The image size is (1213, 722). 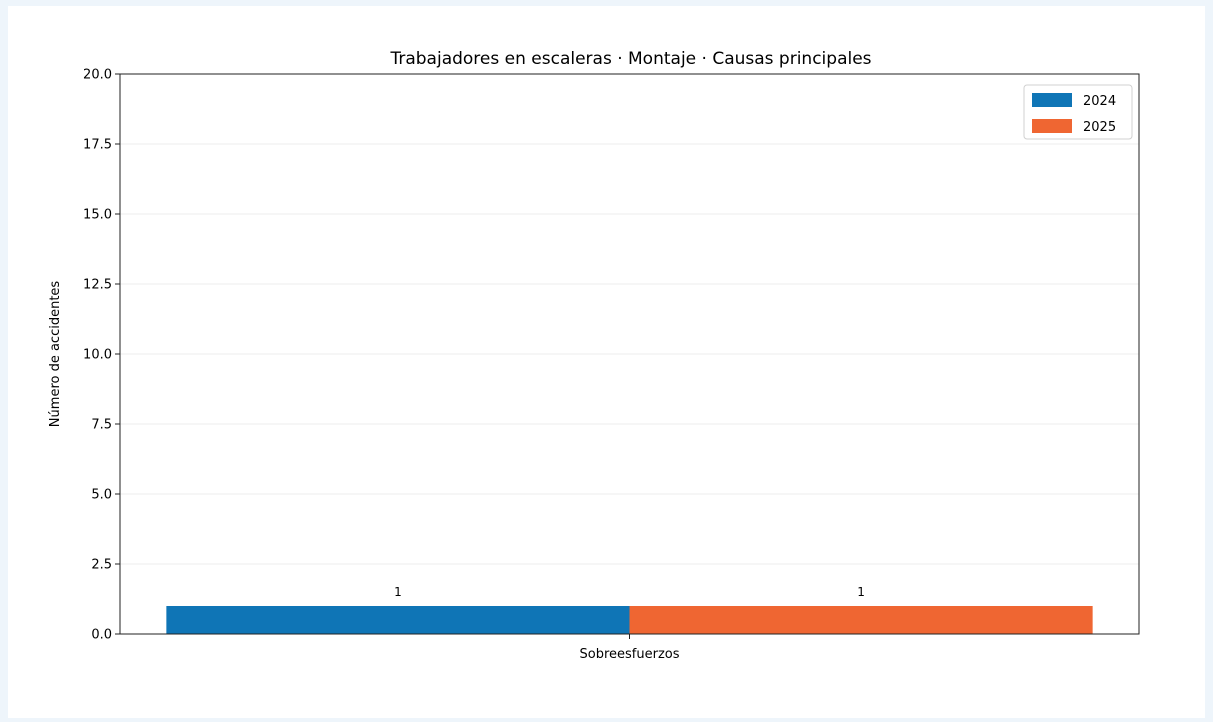 I want to click on y-tick-label: 2.5, so click(x=101, y=565).